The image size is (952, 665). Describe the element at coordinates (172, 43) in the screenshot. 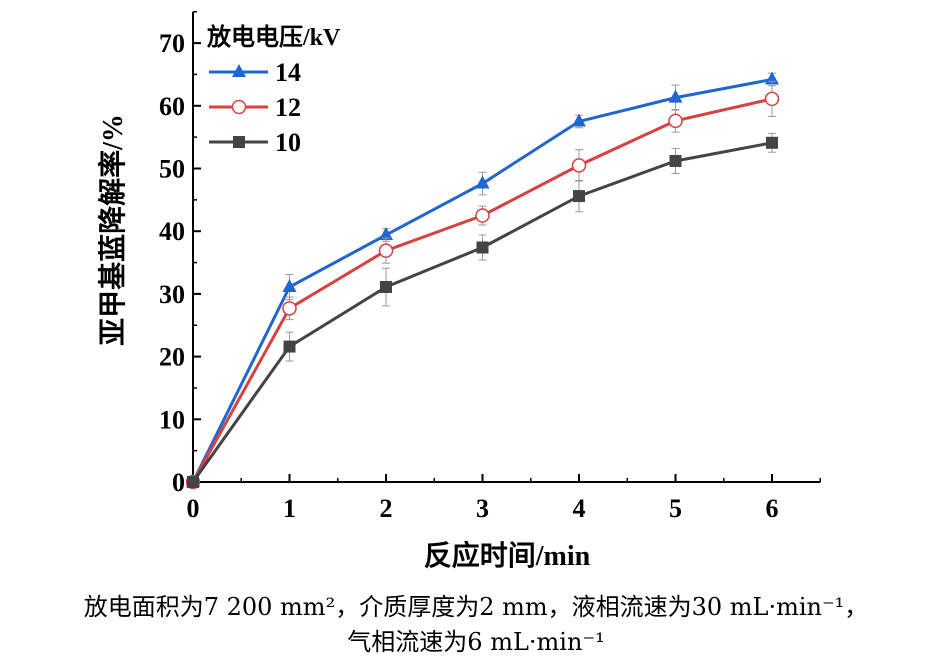

I see `y-tick-label: 70` at that location.